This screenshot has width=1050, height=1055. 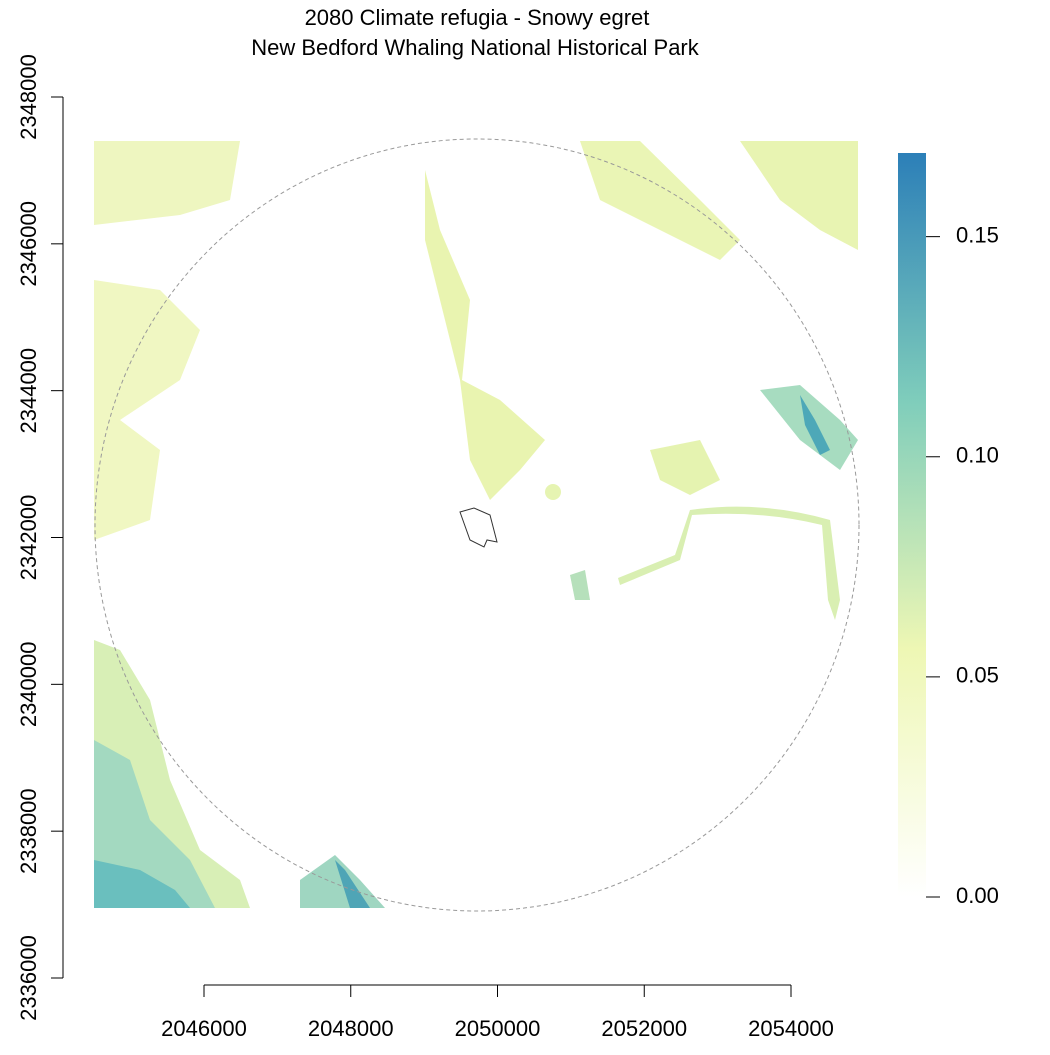 What do you see at coordinates (28, 685) in the screenshot?
I see `y-tick-label: 2340000` at bounding box center [28, 685].